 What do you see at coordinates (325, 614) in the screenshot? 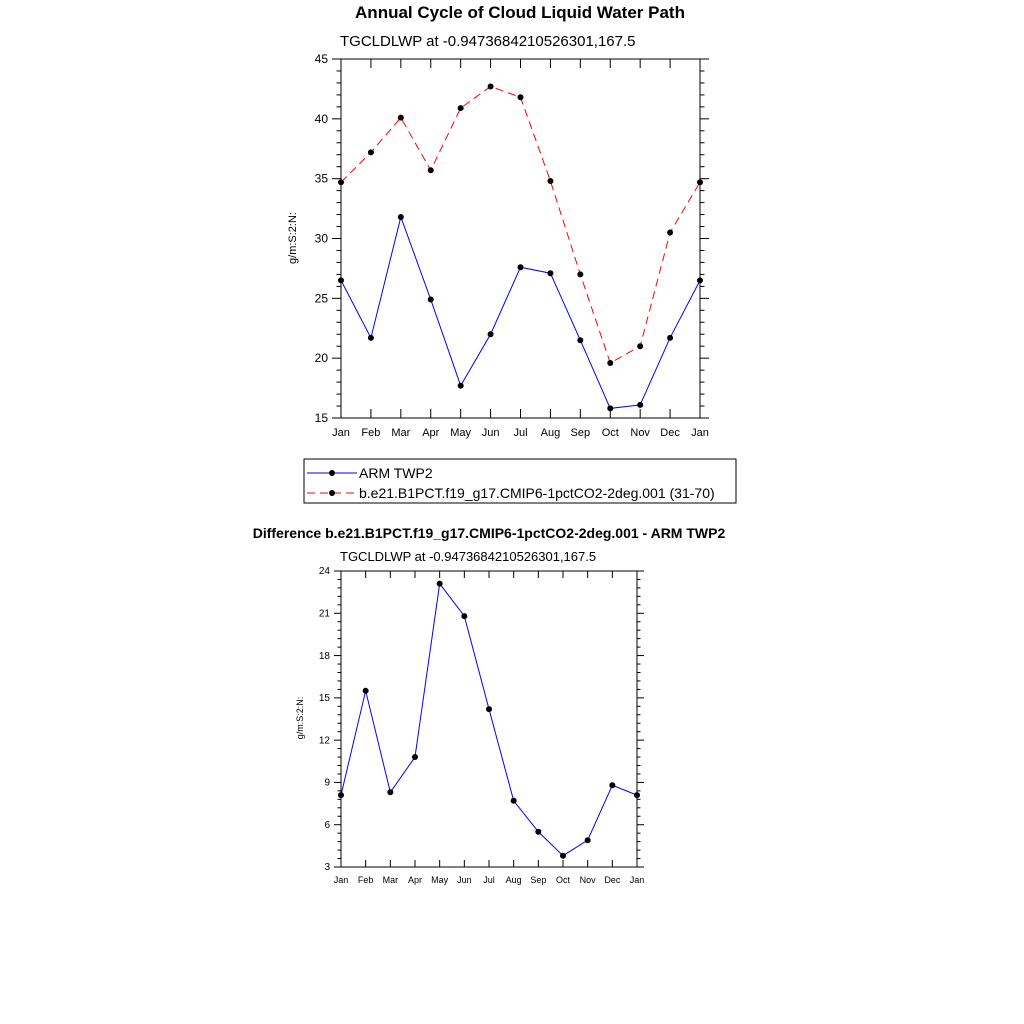
I see `y-tick-label: 21` at bounding box center [325, 614].